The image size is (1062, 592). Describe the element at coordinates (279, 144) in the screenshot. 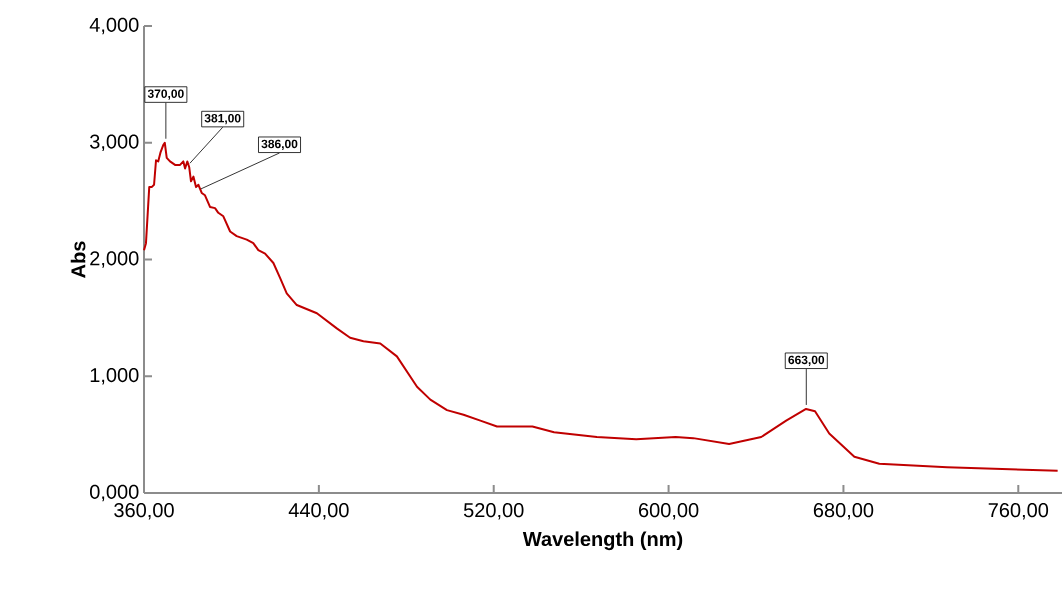

I see `annotation: 386,00` at that location.